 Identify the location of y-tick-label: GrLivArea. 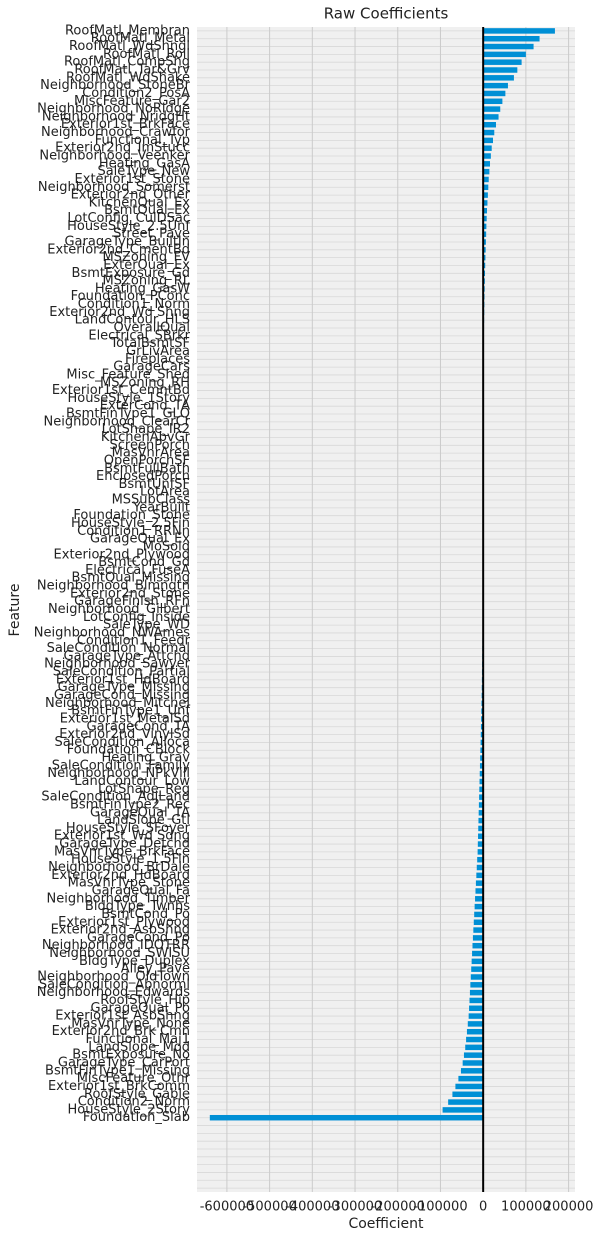
(158, 351).